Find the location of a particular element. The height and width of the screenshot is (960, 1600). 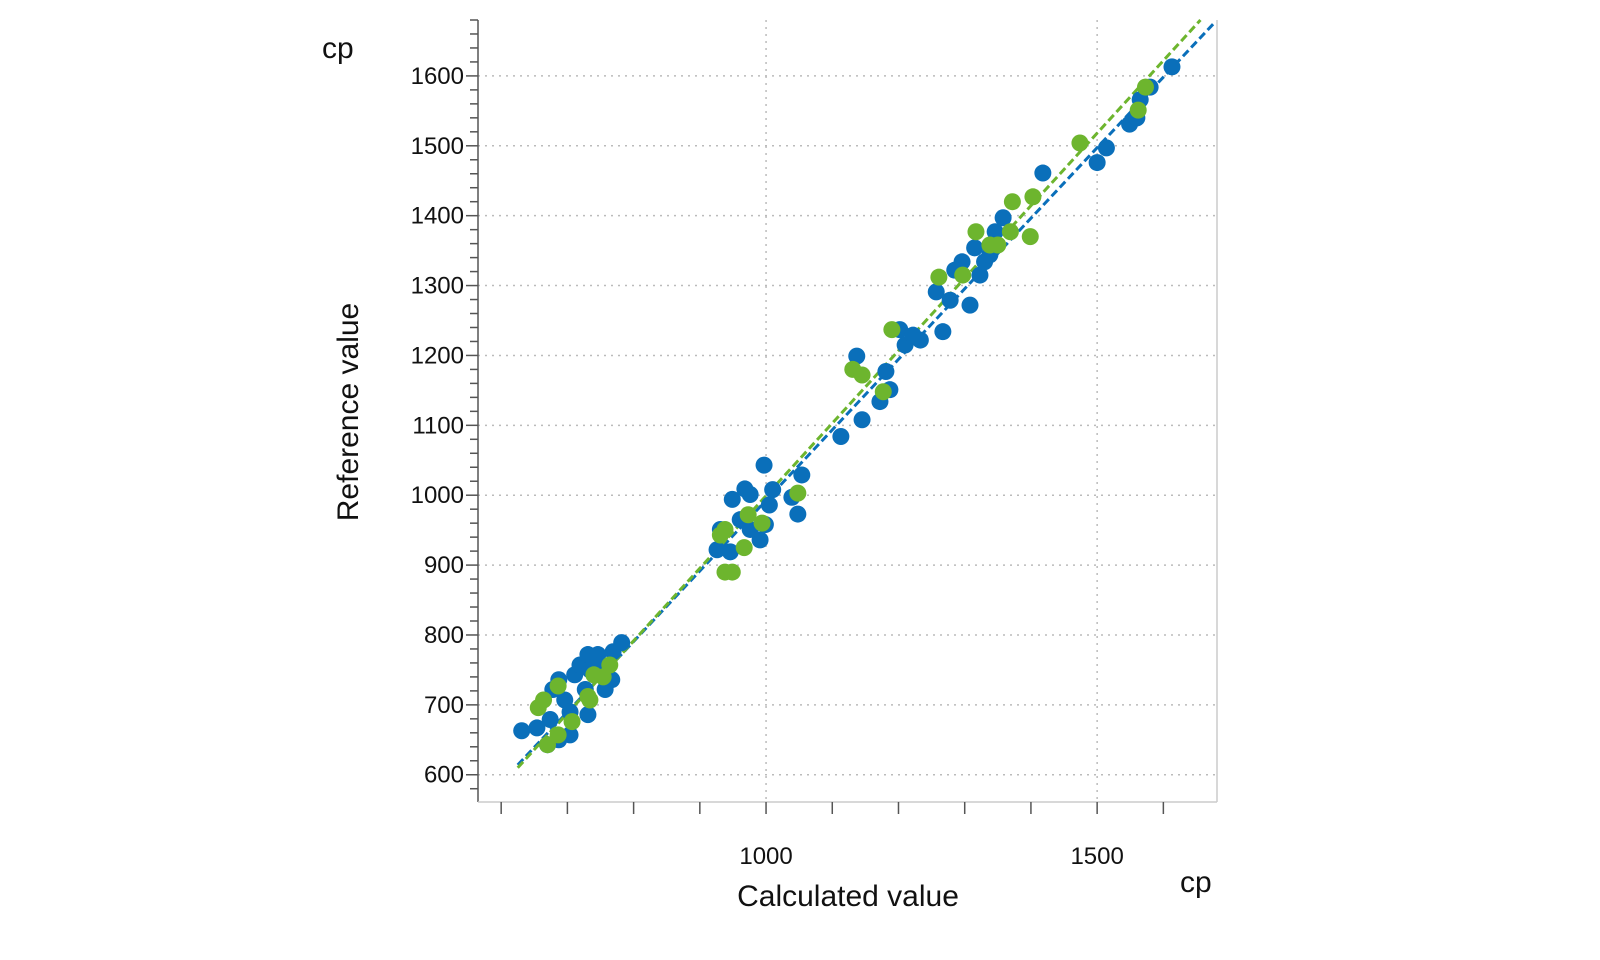

y-tick-label: 700 is located at coordinates (444, 705).